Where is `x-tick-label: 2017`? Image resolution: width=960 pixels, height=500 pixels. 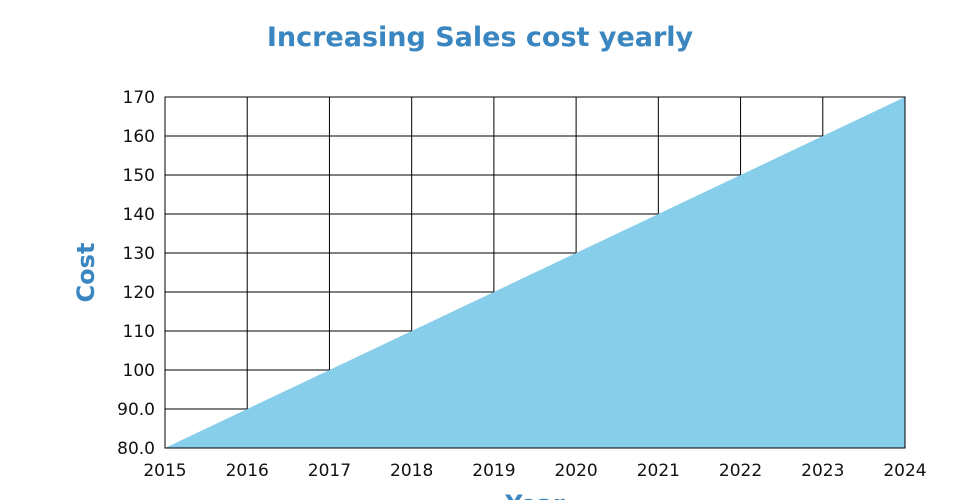
x-tick-label: 2017 is located at coordinates (329, 471).